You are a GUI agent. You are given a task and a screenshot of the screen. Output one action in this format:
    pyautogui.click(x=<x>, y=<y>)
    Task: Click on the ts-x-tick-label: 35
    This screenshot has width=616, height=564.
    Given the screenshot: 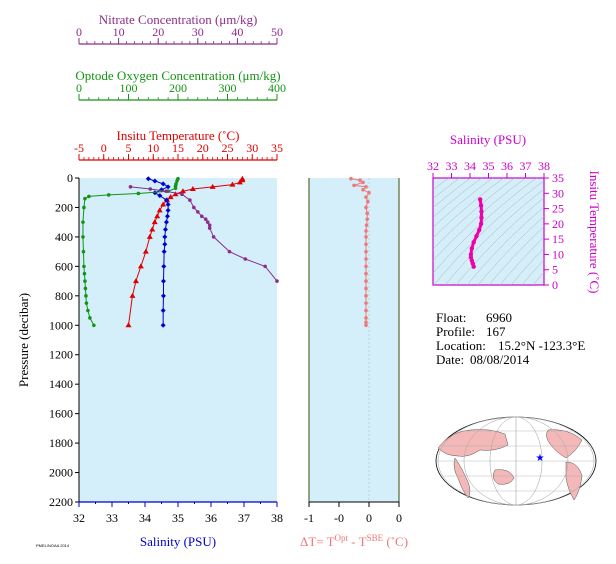 What is the action you would take?
    pyautogui.click(x=489, y=166)
    